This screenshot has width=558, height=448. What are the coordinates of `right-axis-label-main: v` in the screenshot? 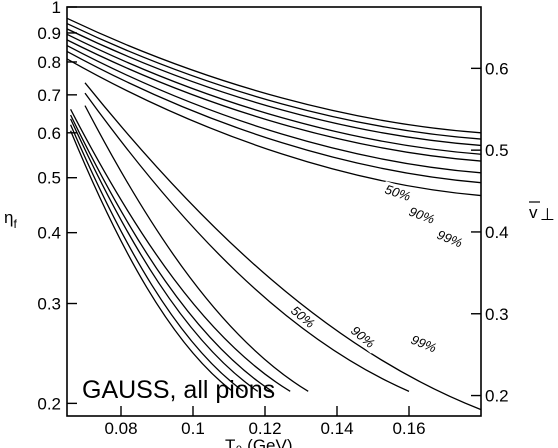 It's located at (533, 212).